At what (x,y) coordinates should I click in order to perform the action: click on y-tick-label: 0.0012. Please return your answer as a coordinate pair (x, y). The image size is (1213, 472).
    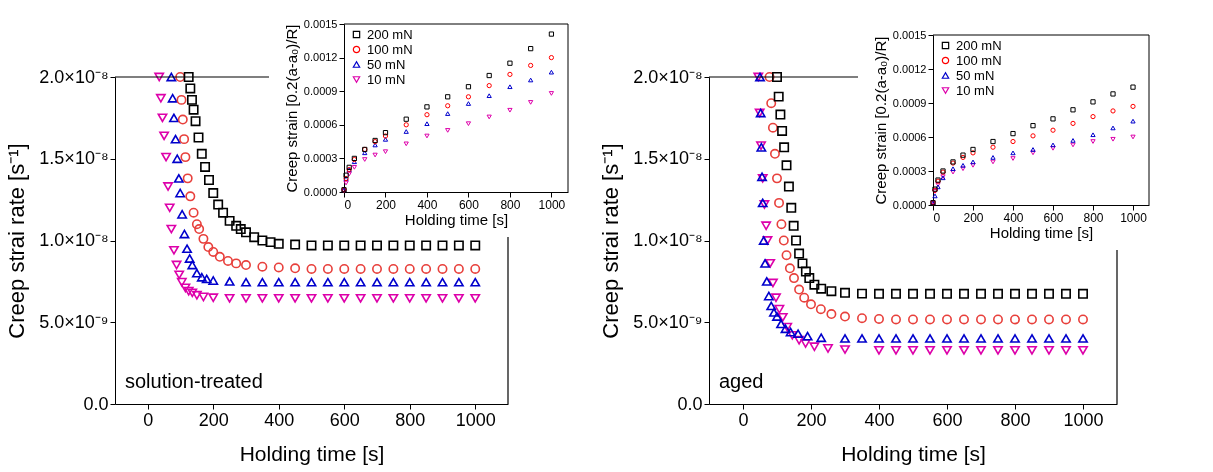
    Looking at the image, I should click on (909, 68).